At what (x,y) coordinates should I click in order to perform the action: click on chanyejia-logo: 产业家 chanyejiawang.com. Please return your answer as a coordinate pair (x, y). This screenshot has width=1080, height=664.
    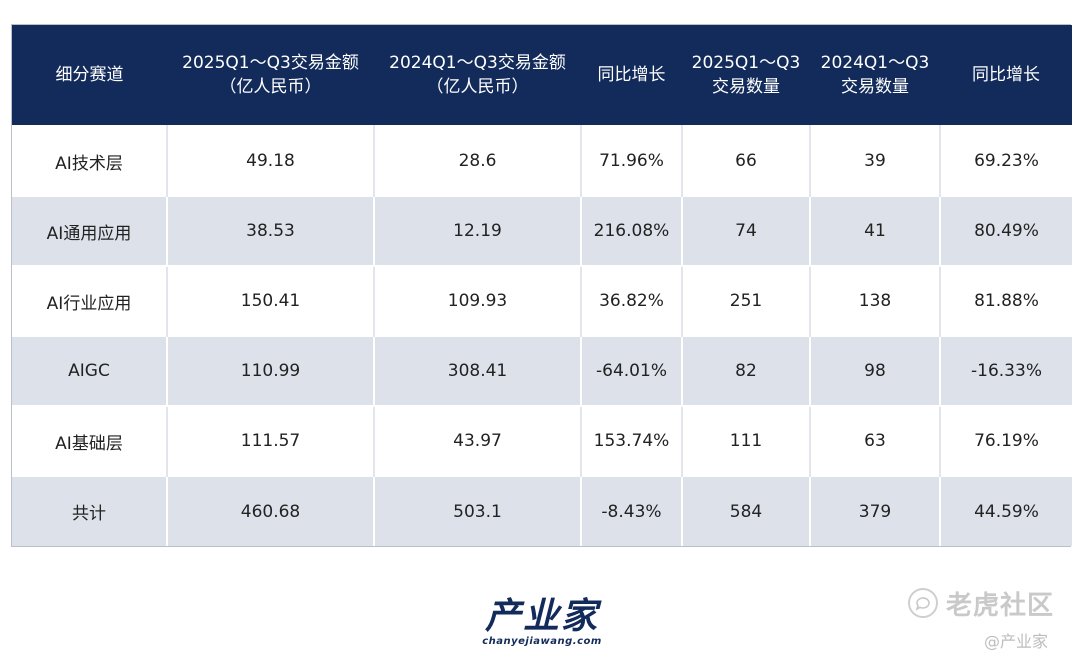
    Looking at the image, I should click on (542, 624).